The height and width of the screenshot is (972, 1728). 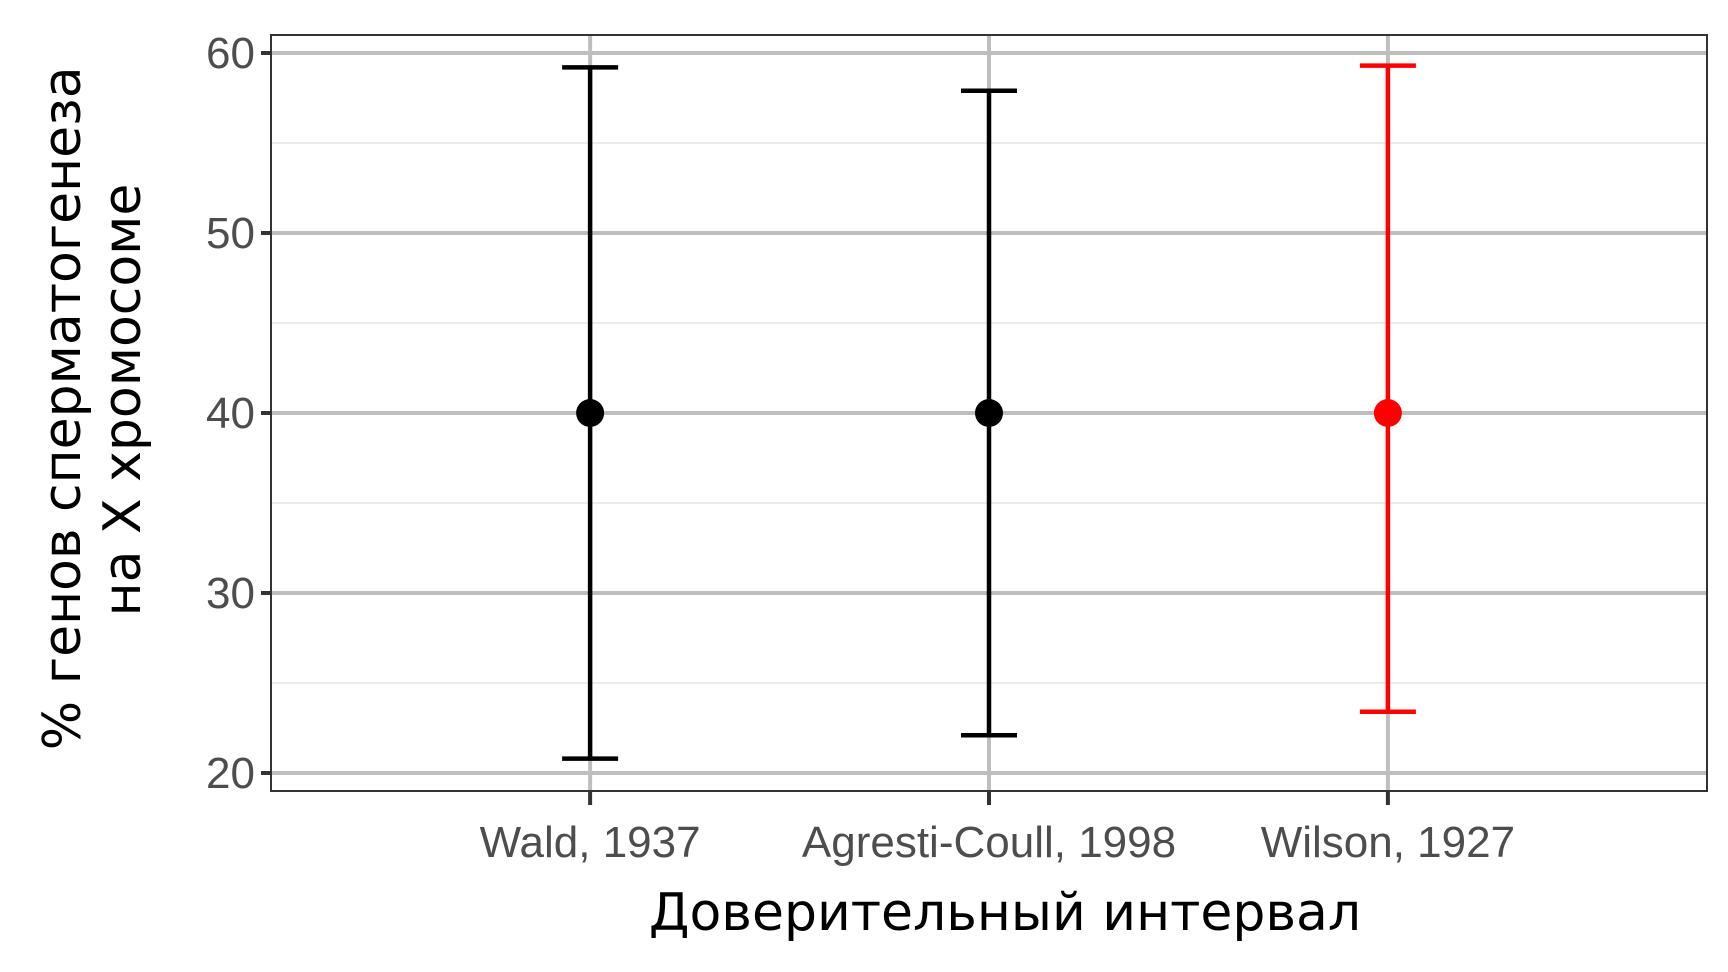 What do you see at coordinates (230, 413) in the screenshot?
I see `y-tick-label: 40` at bounding box center [230, 413].